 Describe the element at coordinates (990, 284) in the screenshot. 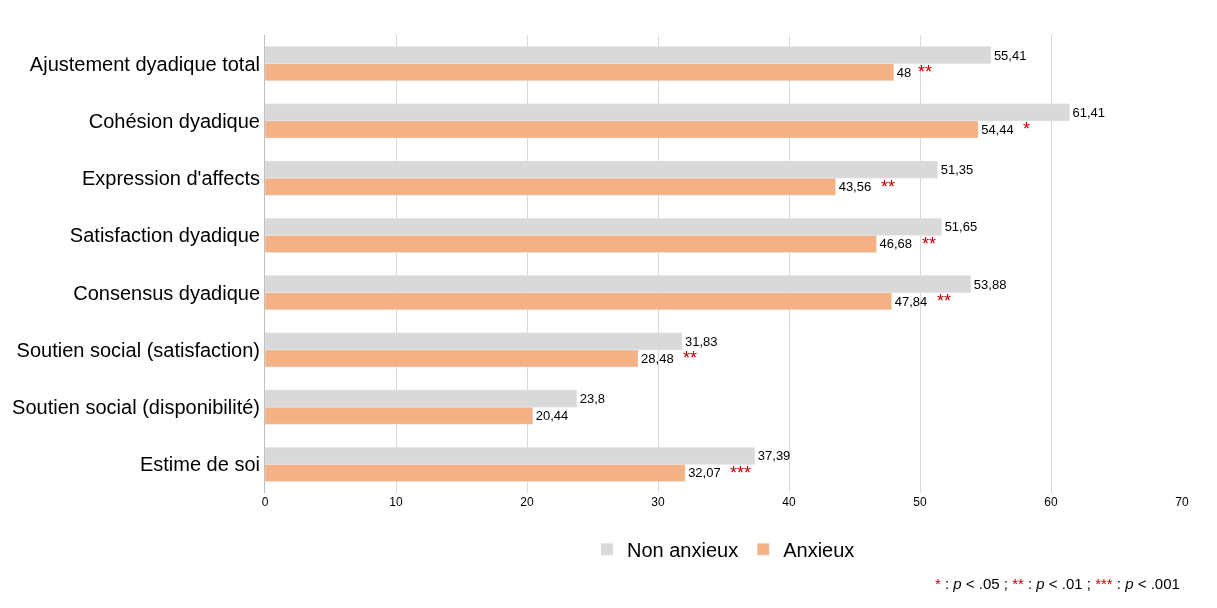

I see `data-label: 53,88` at that location.